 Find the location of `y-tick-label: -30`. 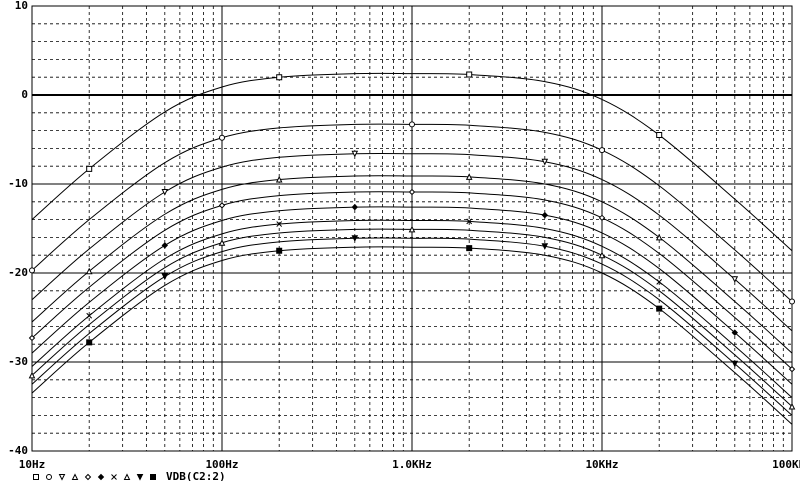

y-tick-label: -30 is located at coordinates (18, 361).